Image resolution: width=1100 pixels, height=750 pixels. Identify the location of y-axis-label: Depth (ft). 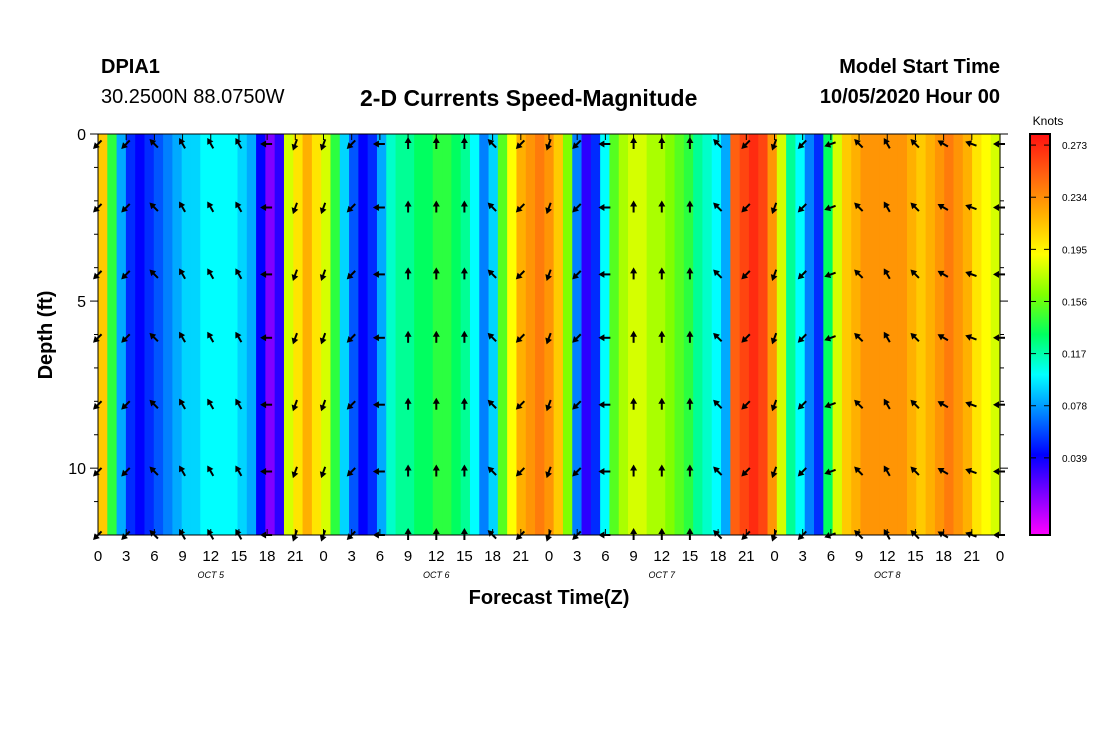
(46, 335).